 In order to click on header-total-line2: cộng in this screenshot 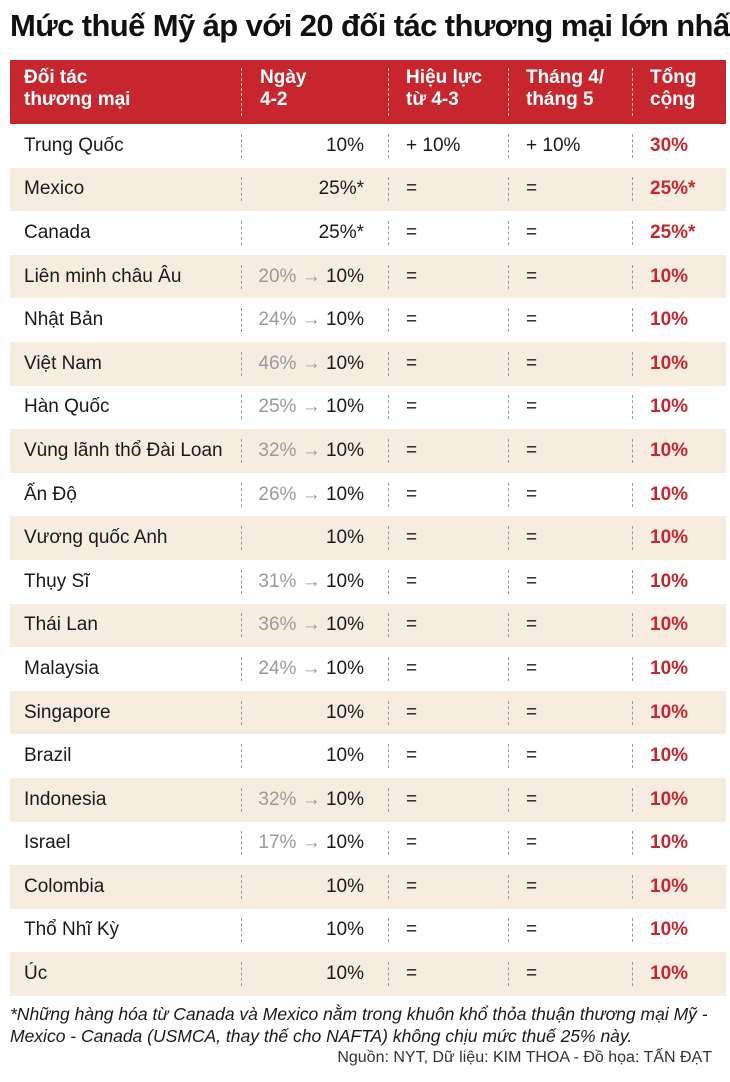, I will do `click(673, 99)`.